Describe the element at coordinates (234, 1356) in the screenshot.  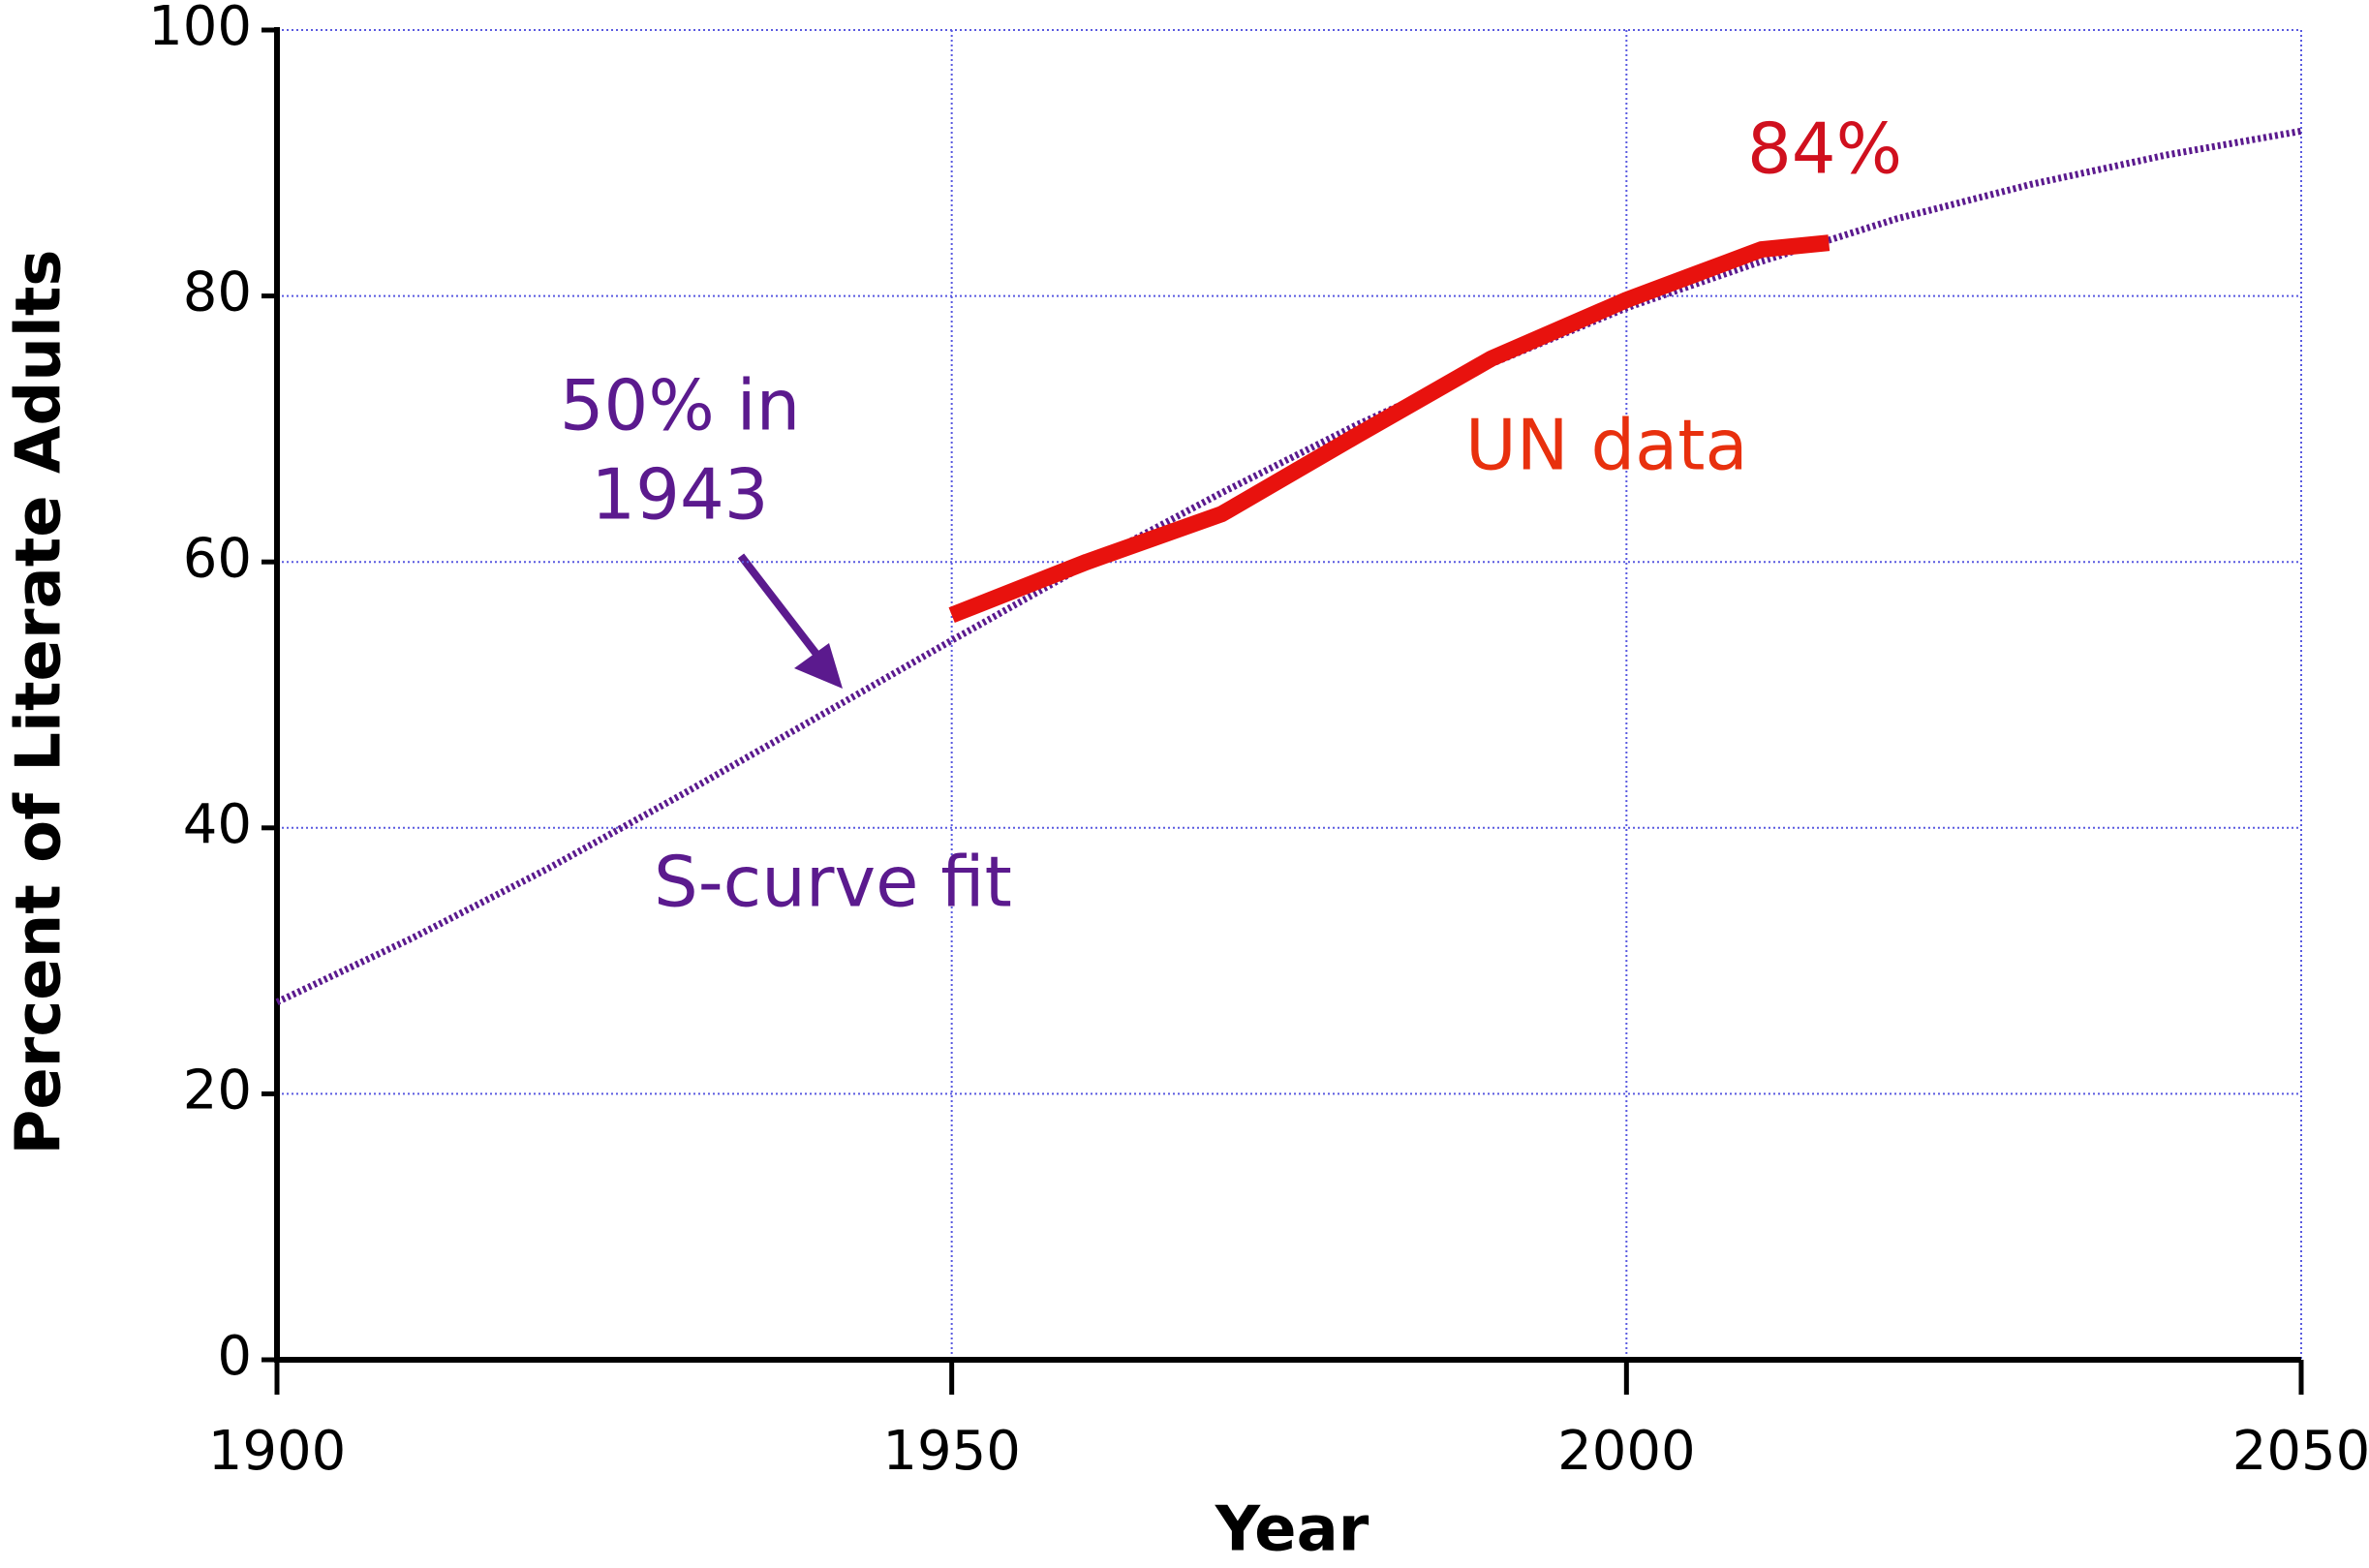
I see `y-tick-label: 0` at that location.